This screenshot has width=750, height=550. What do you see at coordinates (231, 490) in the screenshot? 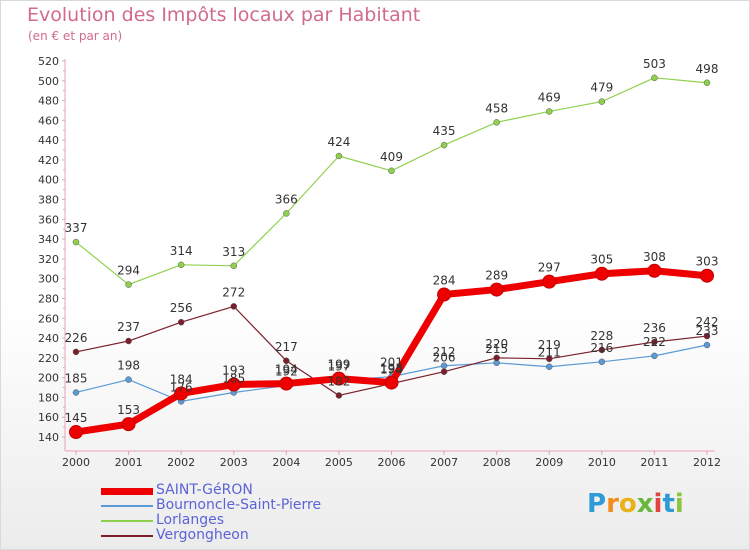
I see `legend-item: SAINT-GéRON` at bounding box center [231, 490].